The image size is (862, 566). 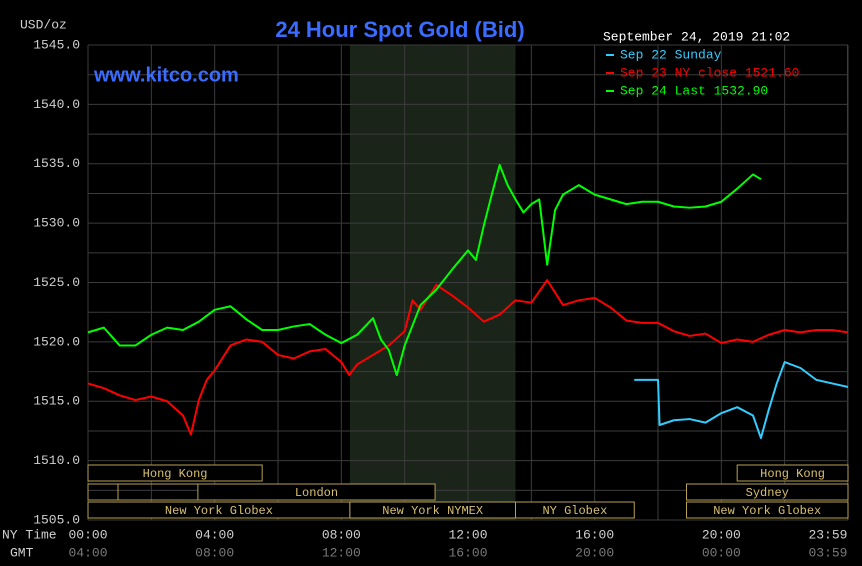 What do you see at coordinates (166, 75) in the screenshot?
I see `watermark: www.kitco.com` at bounding box center [166, 75].